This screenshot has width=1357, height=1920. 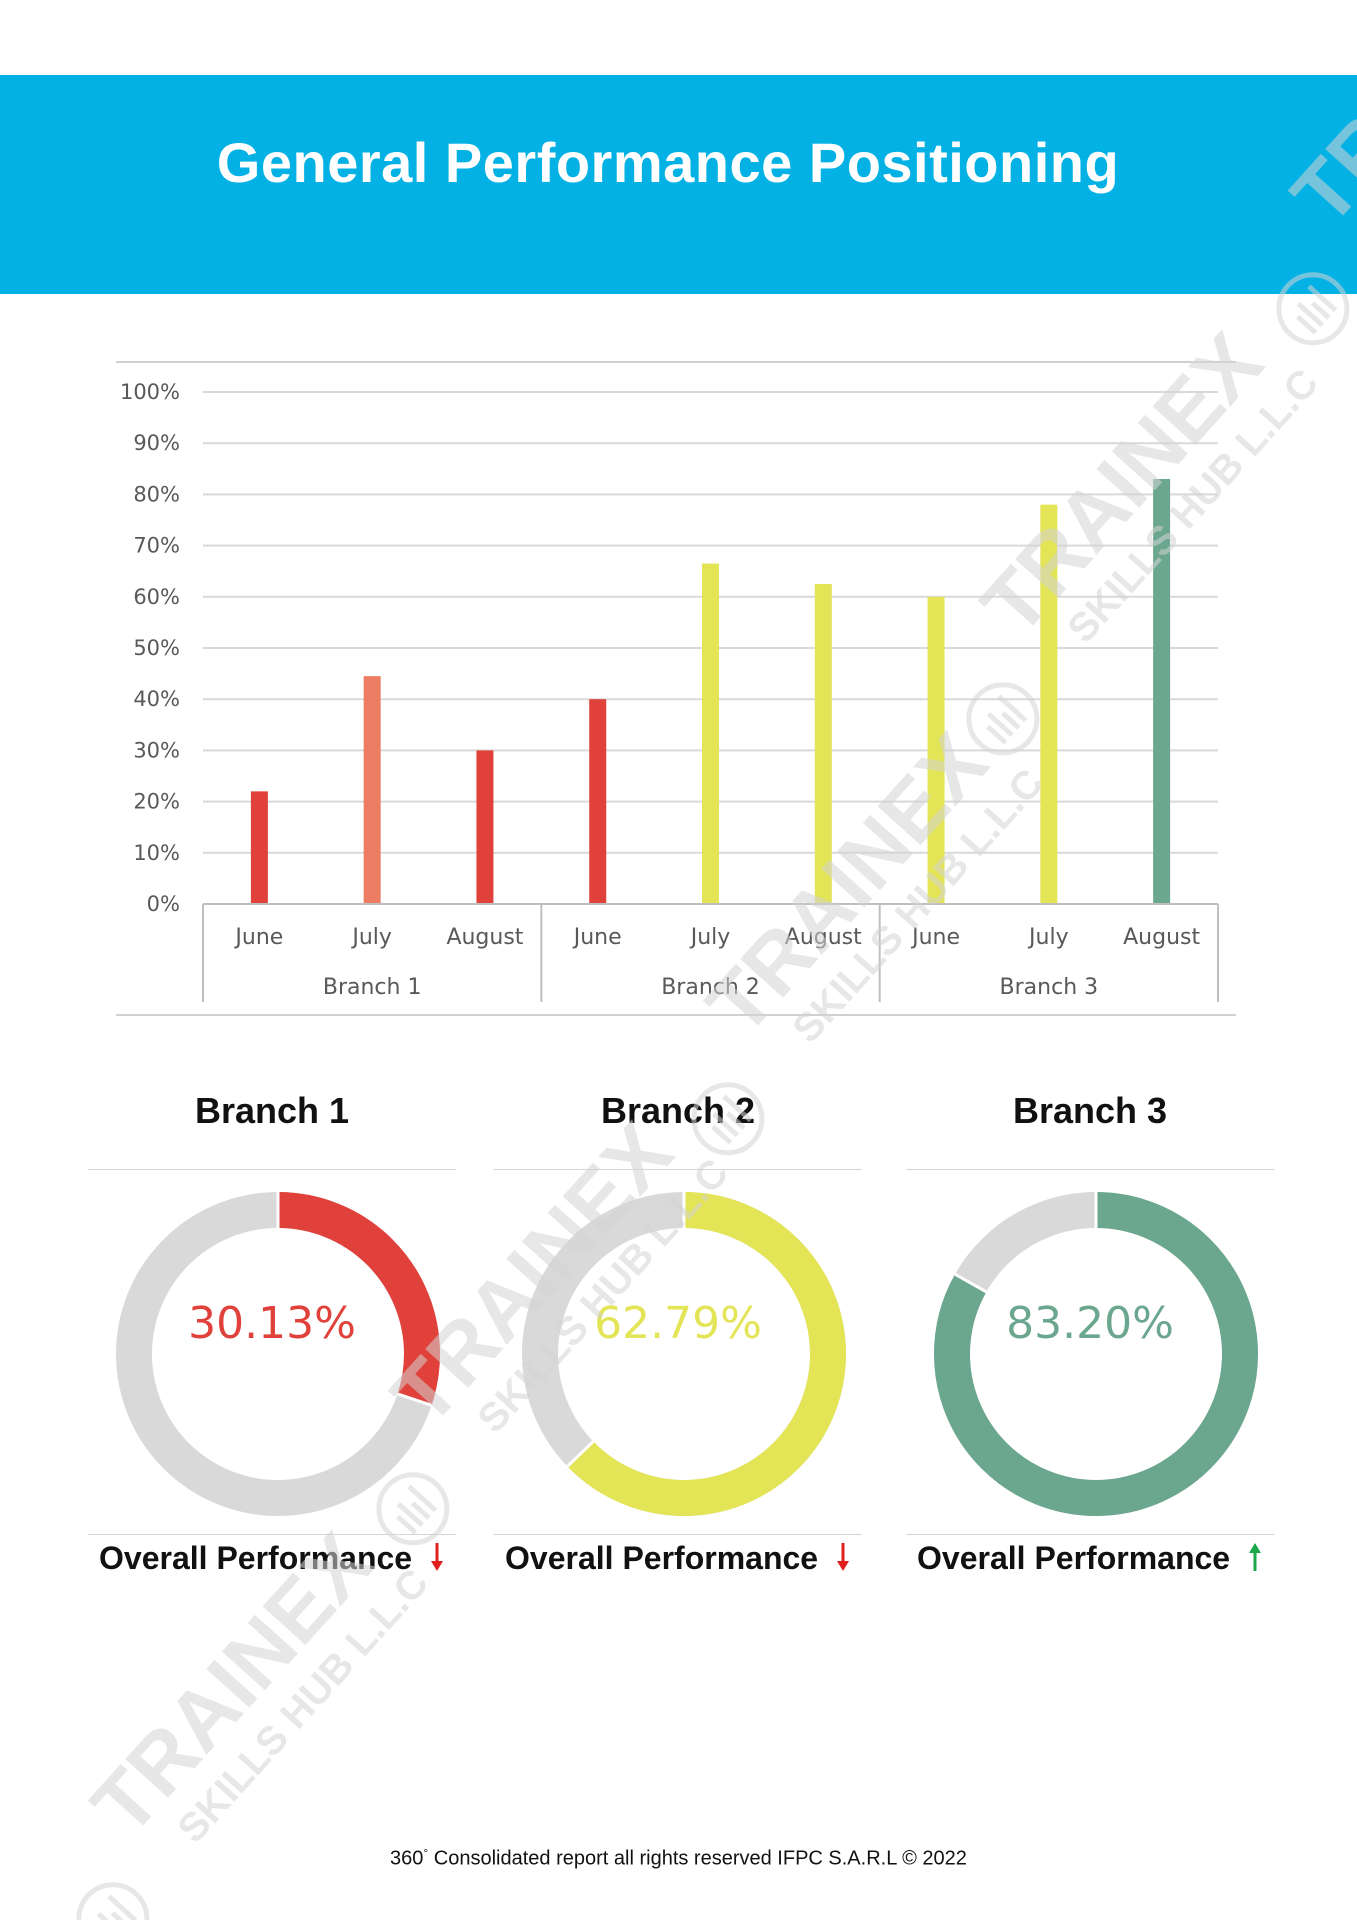 What do you see at coordinates (678, 1323) in the screenshot?
I see `branch-2-value: 62.79%` at bounding box center [678, 1323].